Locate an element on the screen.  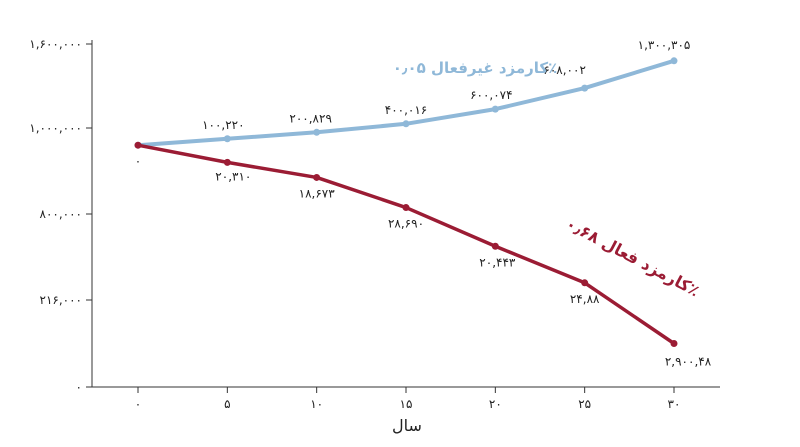
x-tick-label: ۰ is located at coordinates (138, 404).